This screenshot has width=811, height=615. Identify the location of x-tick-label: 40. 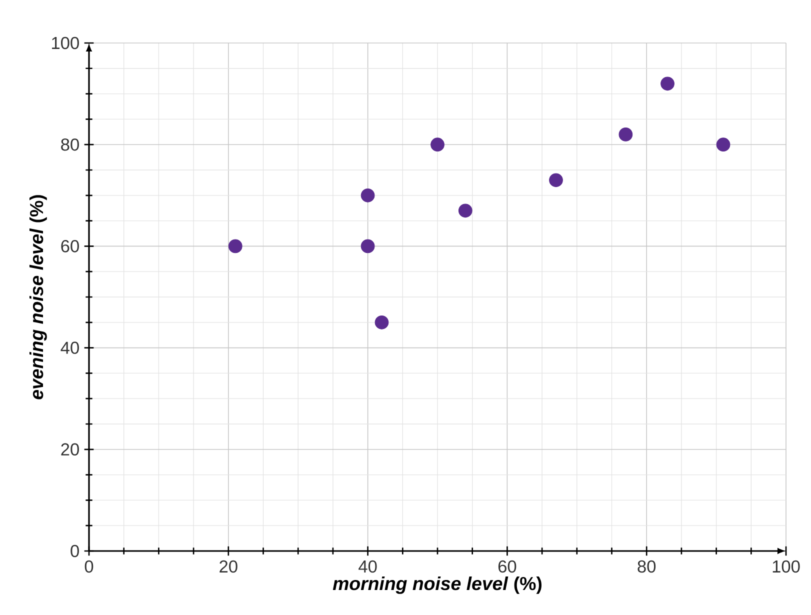
(367, 566).